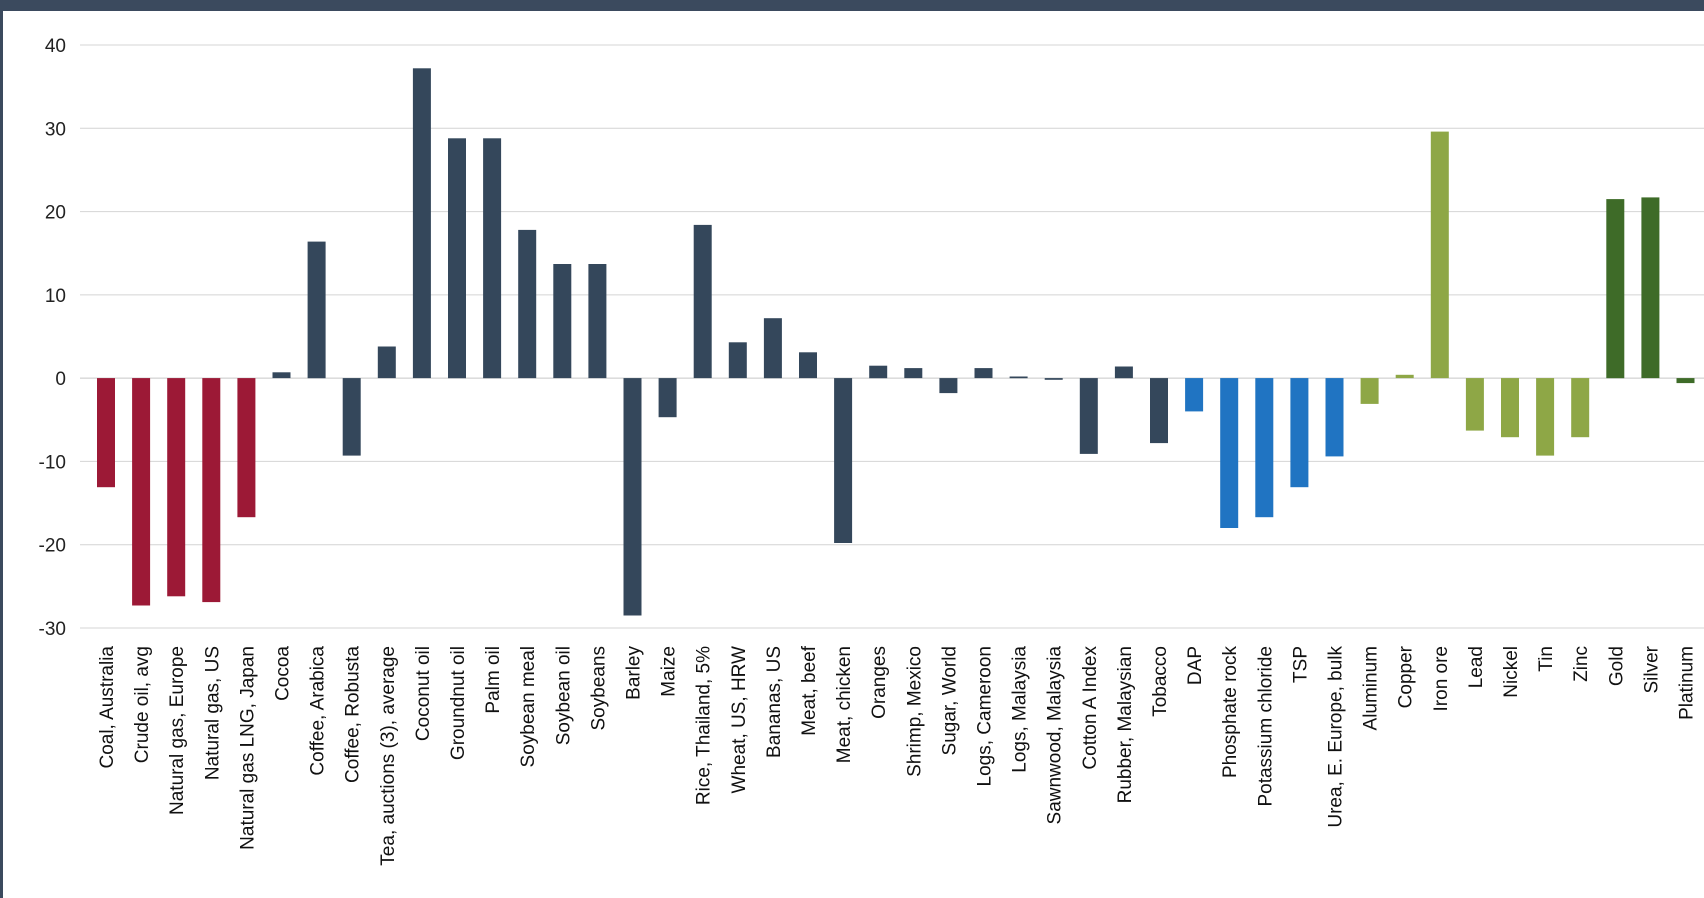 This screenshot has height=898, width=1704. Describe the element at coordinates (1195, 665) in the screenshot. I see `x-category-label: DAP` at that location.